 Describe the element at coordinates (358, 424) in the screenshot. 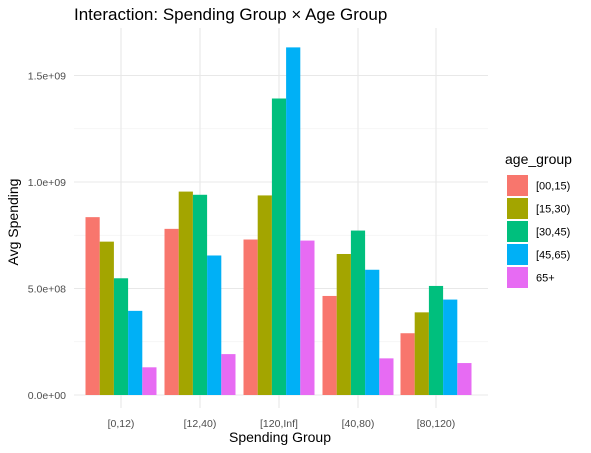

I see `x-tick-label: [40,80)` at that location.